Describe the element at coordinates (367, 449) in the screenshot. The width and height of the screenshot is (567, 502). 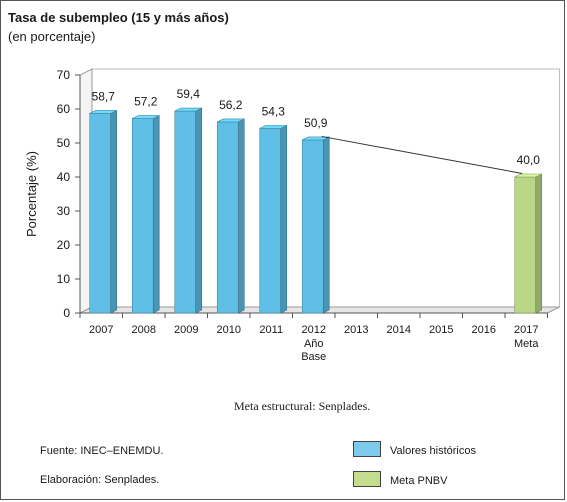
I see `legend-swatch-historicos` at that location.